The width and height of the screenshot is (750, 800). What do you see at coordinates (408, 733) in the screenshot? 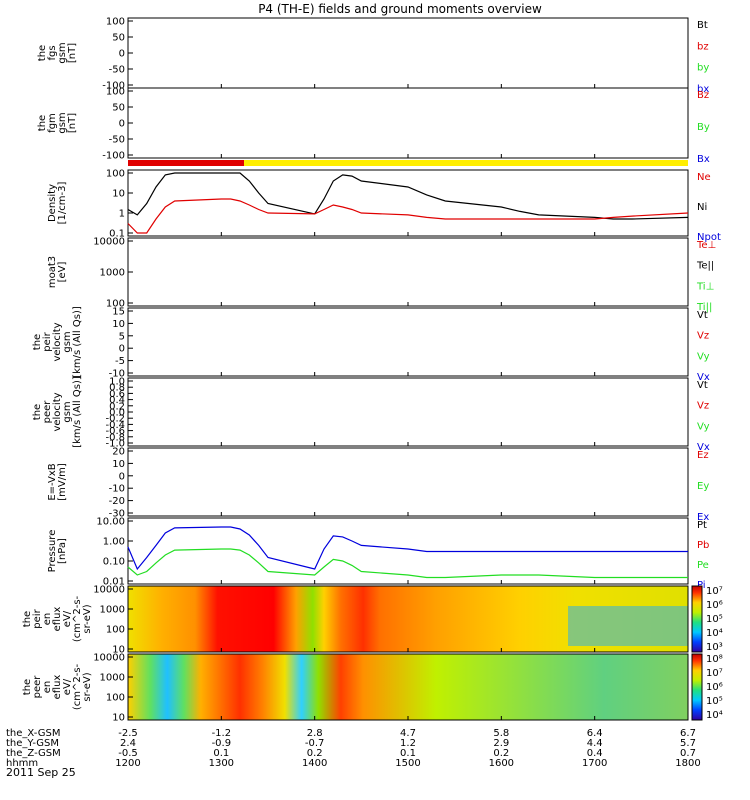
I see `x-tick-x: 4.7` at bounding box center [408, 733].